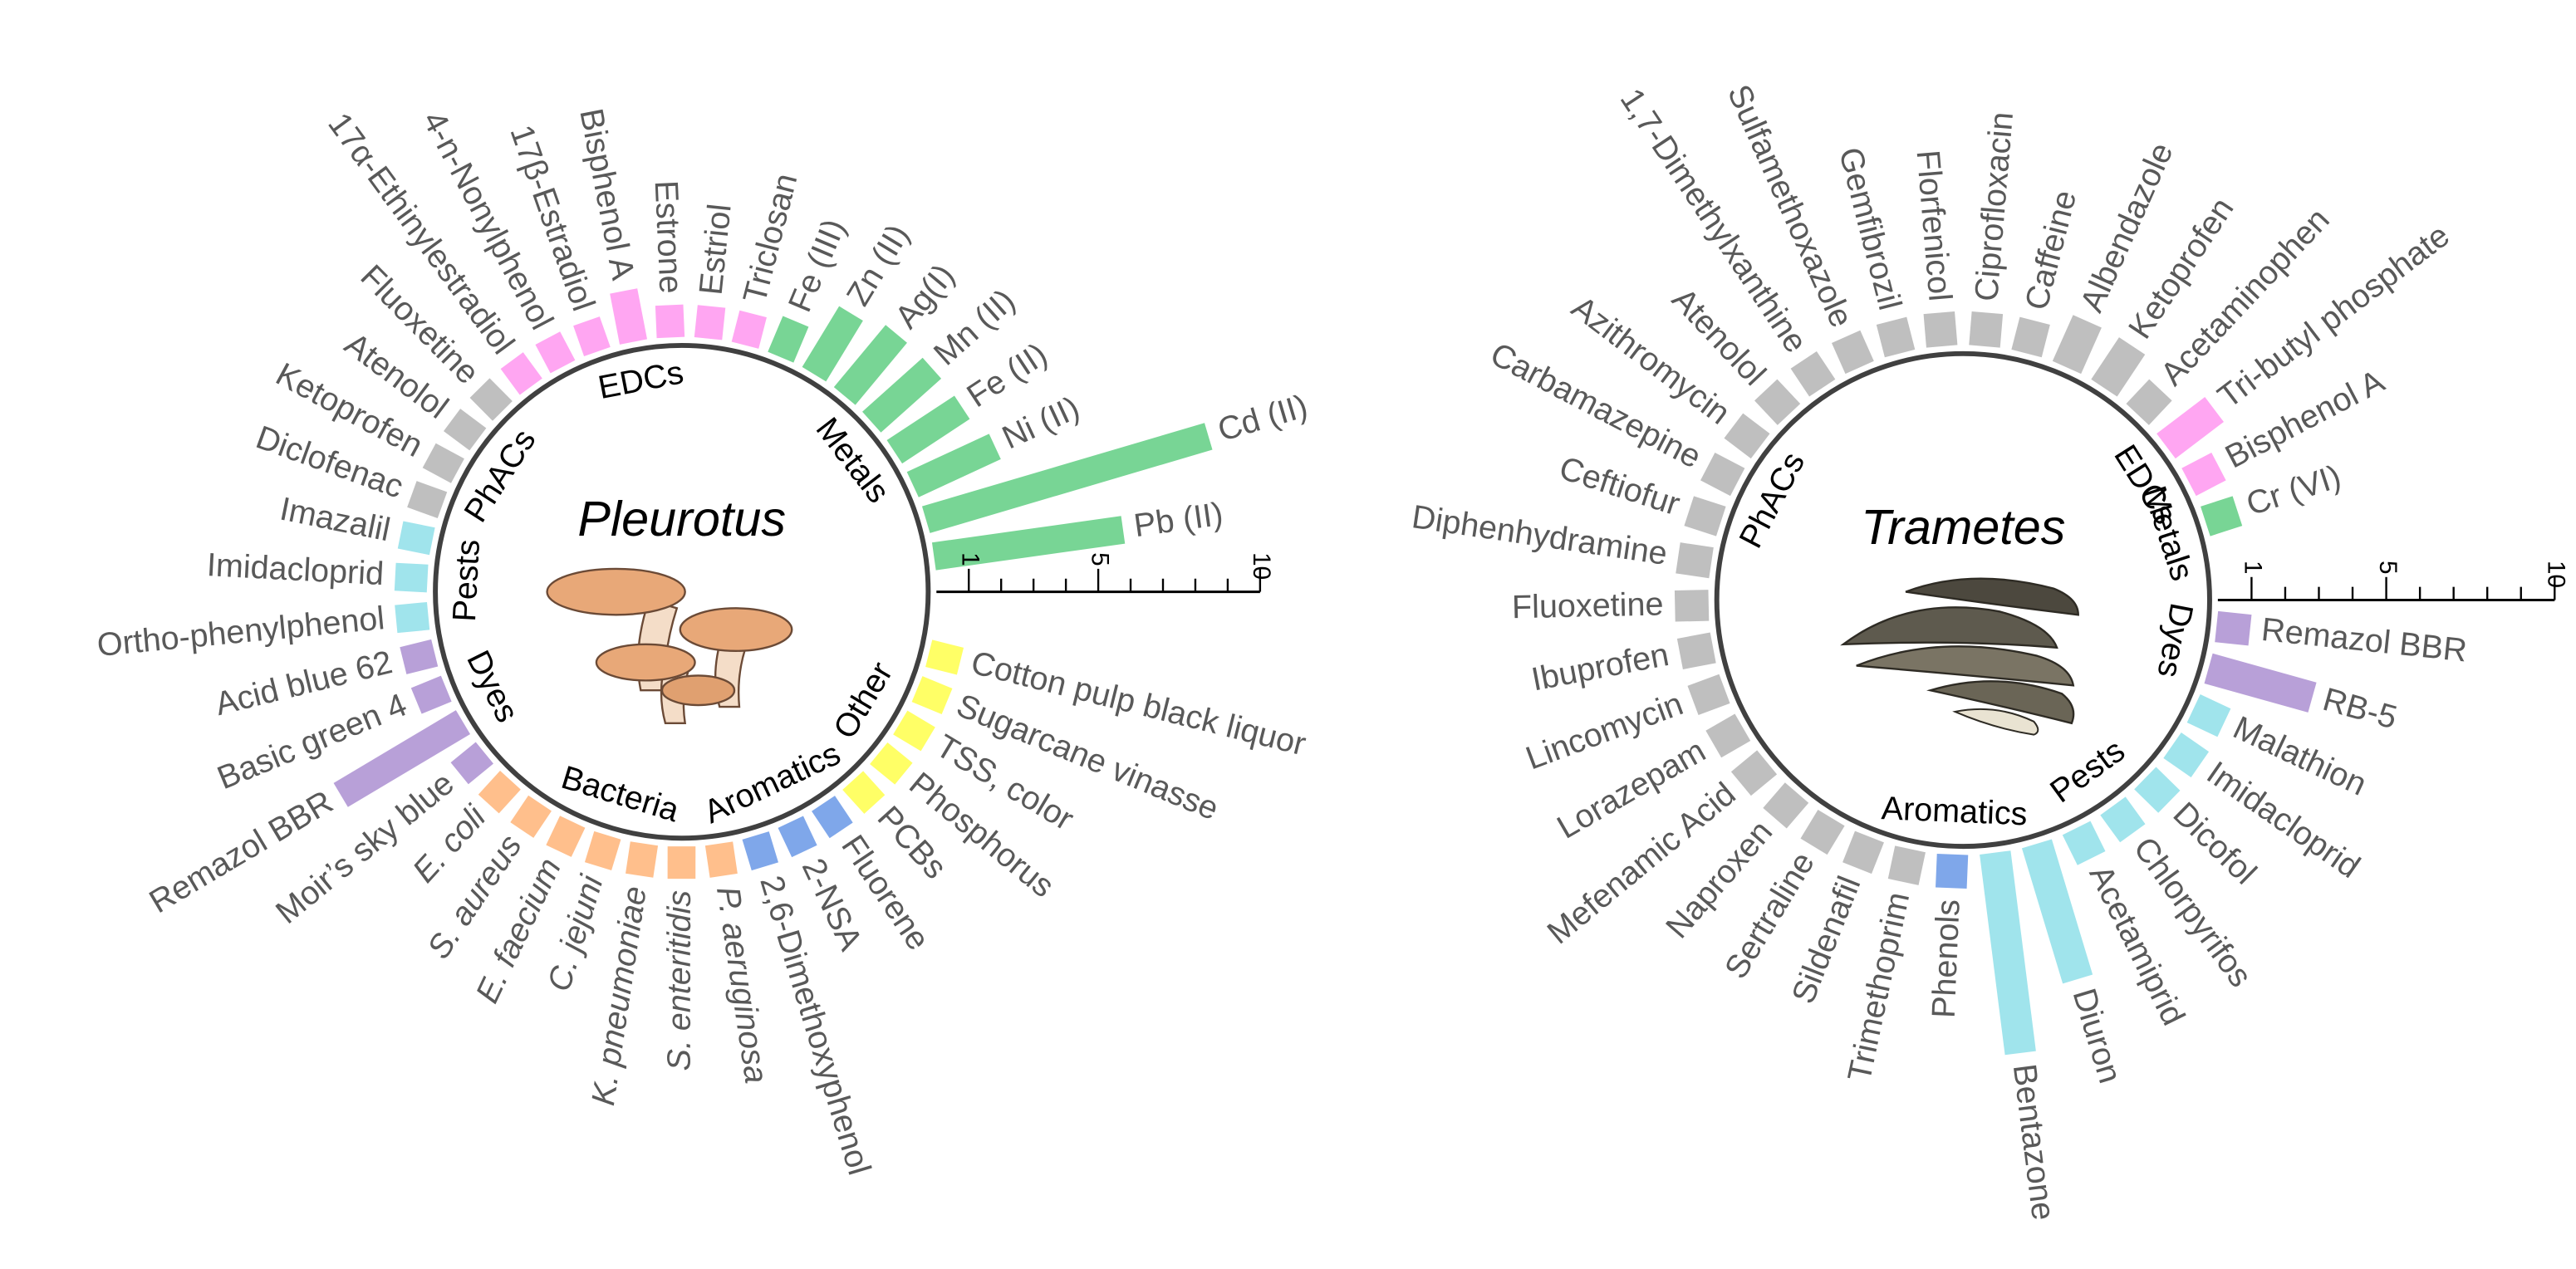  What do you see at coordinates (668, 236) in the screenshot?
I see `bar-label: Estrone` at bounding box center [668, 236].